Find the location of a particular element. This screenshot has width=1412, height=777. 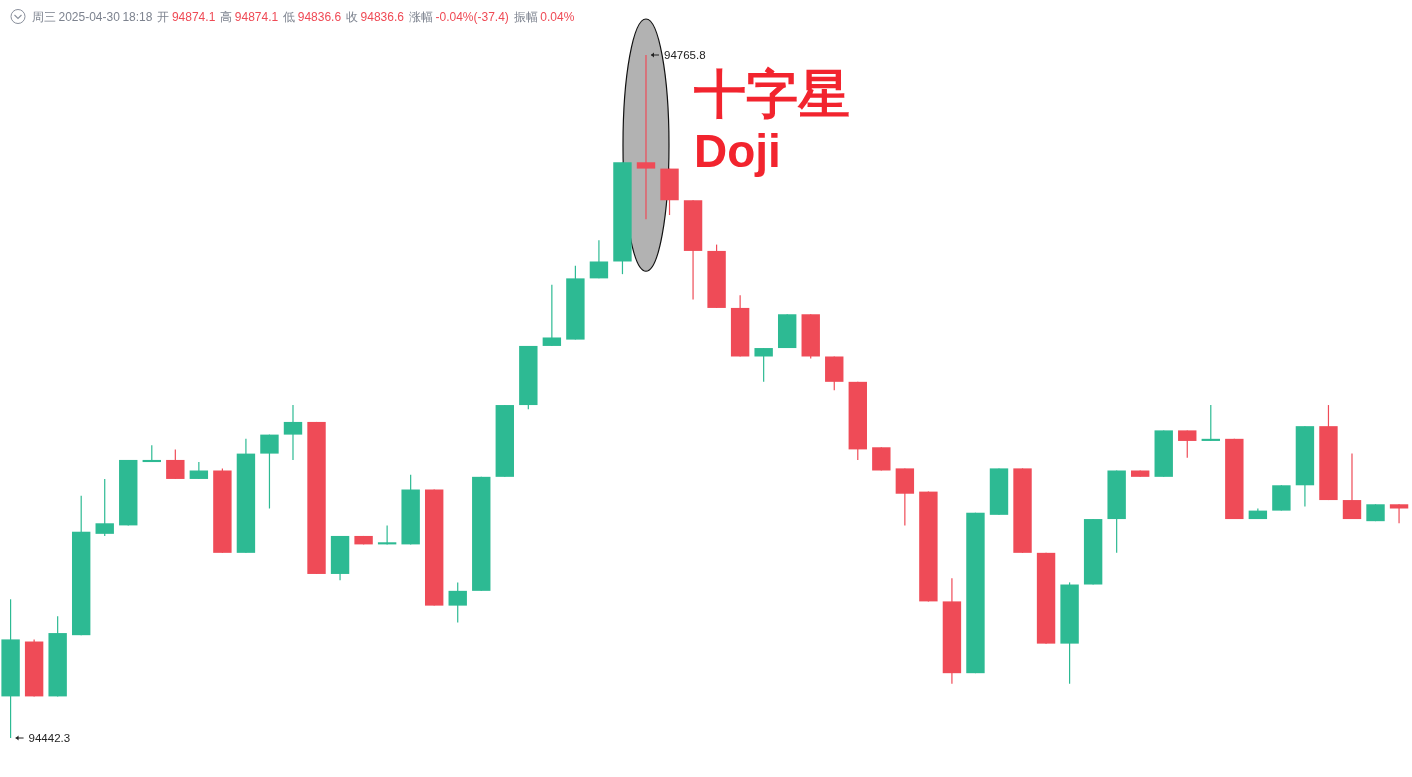

annotation: 94442.3 is located at coordinates (49, 738).